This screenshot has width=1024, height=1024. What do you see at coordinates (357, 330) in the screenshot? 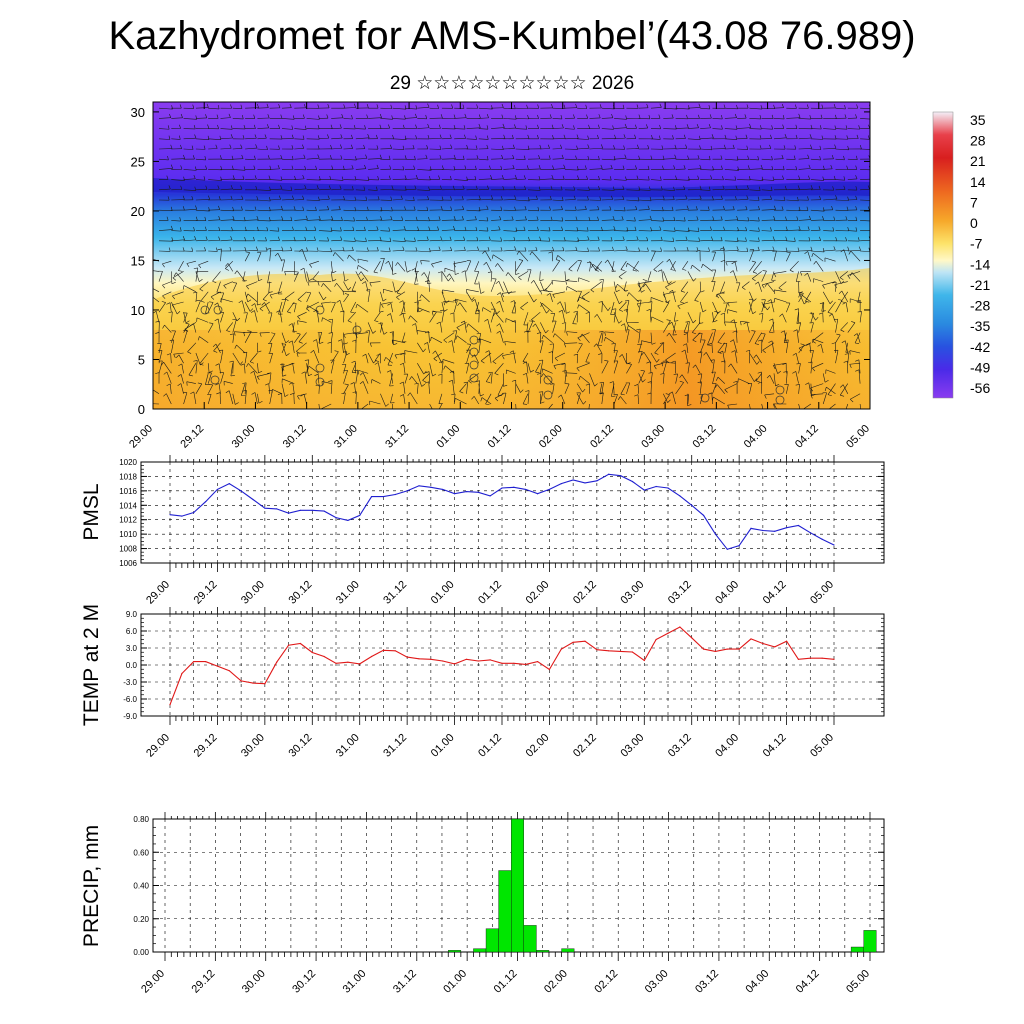
I see `calm-circle` at bounding box center [357, 330].